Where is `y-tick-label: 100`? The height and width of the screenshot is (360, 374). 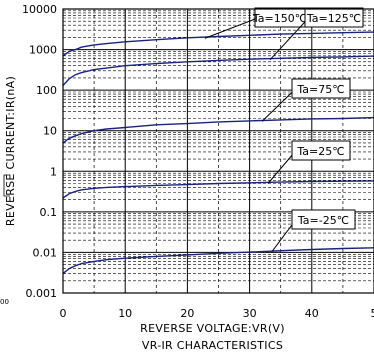
y-tick-label: 100 is located at coordinates (46, 90).